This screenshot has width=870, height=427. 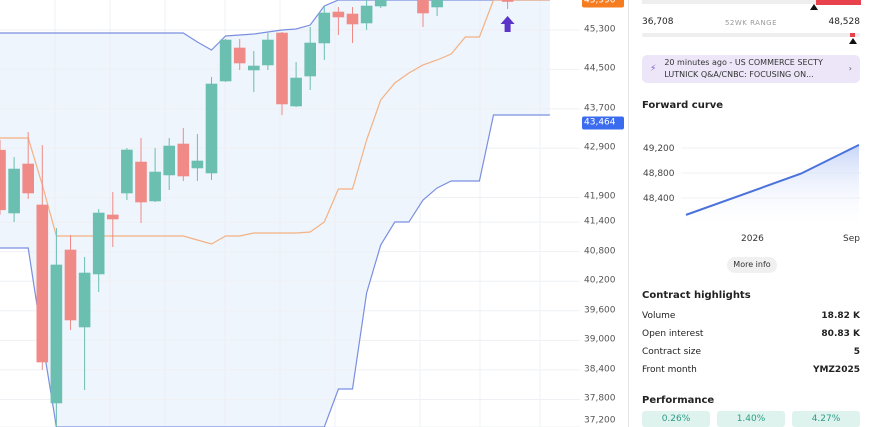 What do you see at coordinates (751, 2) in the screenshot?
I see `day-range-bar` at bounding box center [751, 2].